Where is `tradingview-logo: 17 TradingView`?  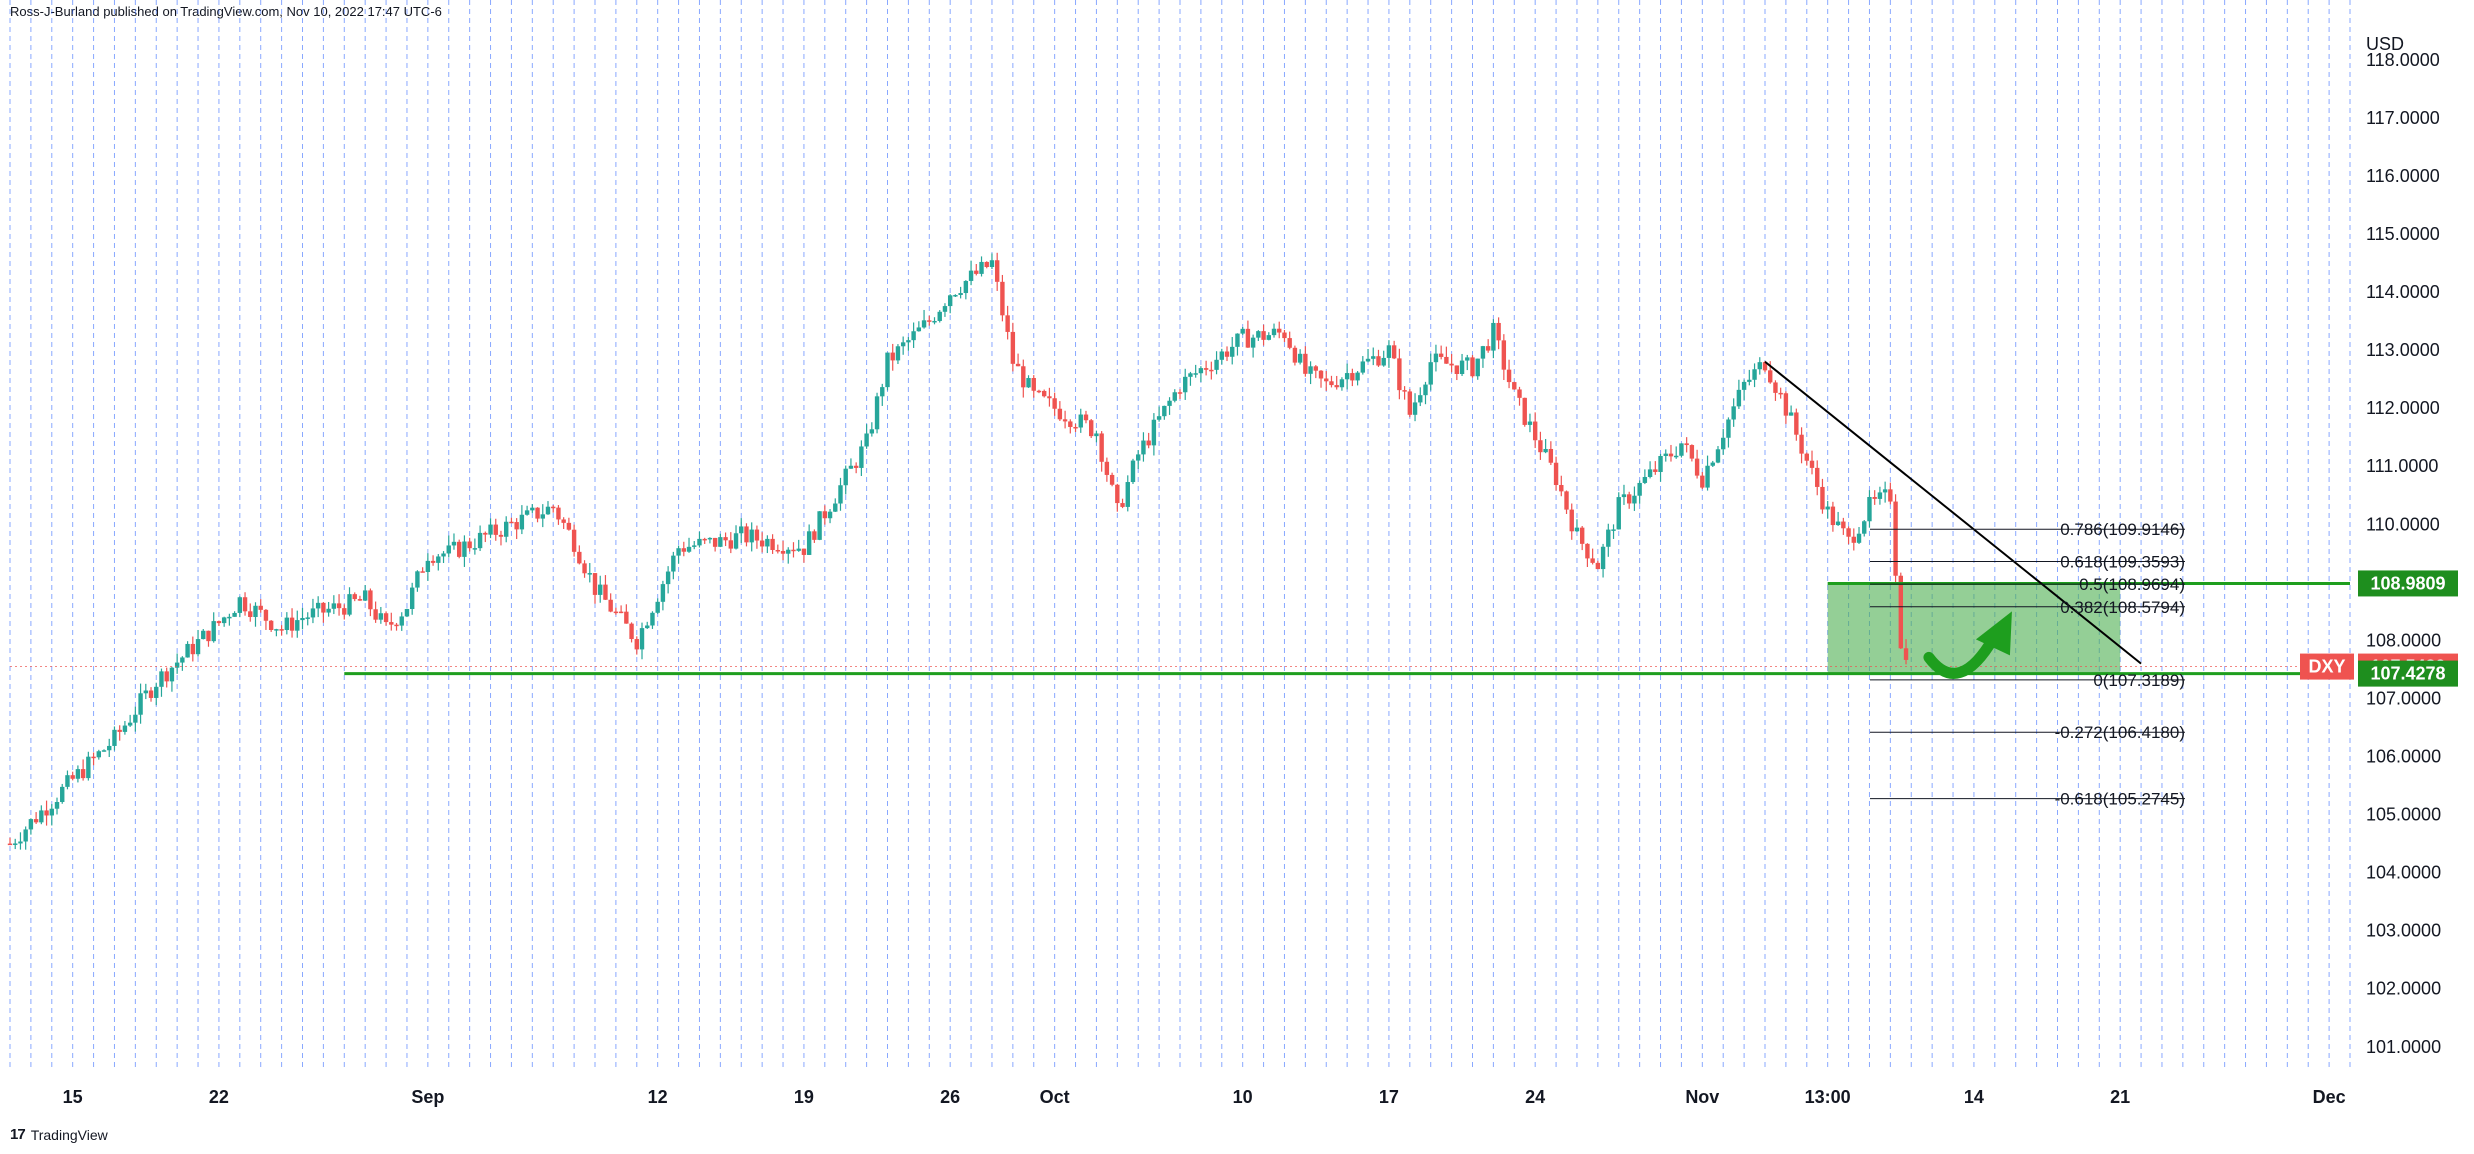 tradingview-logo: 17 TradingView is located at coordinates (59, 1134).